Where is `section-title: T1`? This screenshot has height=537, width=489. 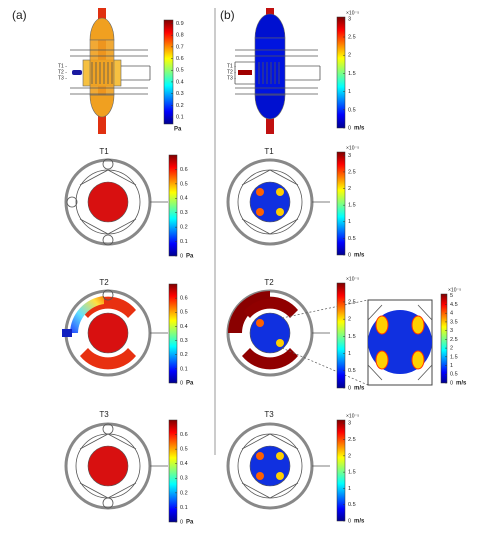 section-title: T1 is located at coordinates (269, 151).